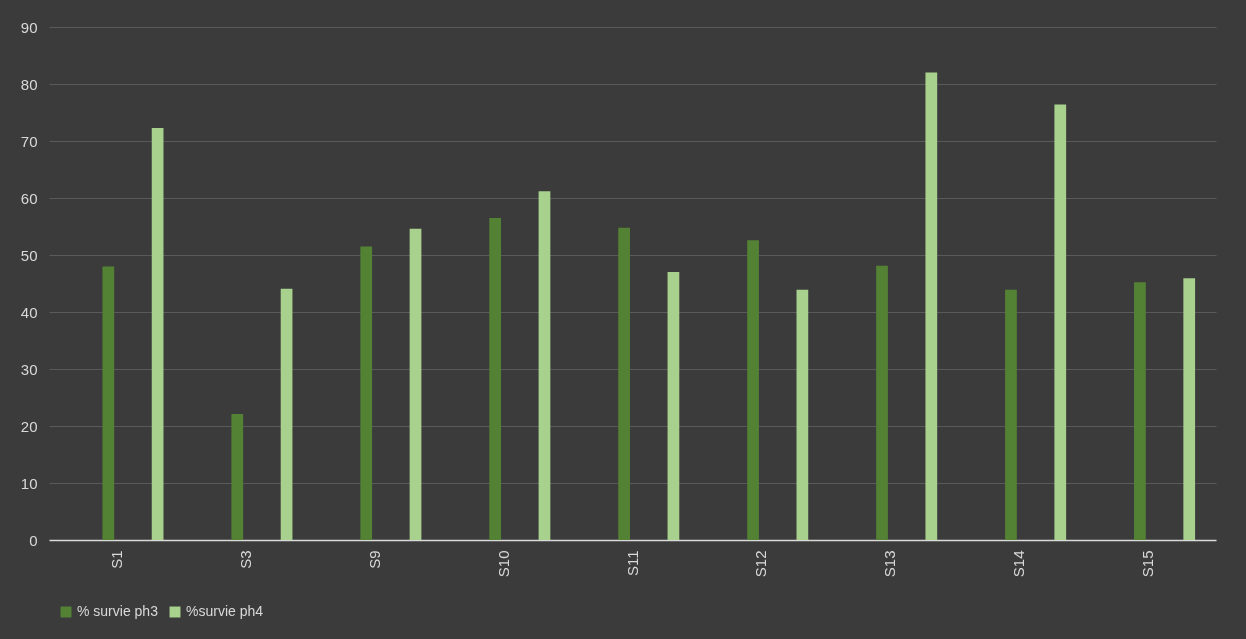 The width and height of the screenshot is (1246, 639). What do you see at coordinates (29, 369) in the screenshot?
I see `y-tick-label: 30` at bounding box center [29, 369].